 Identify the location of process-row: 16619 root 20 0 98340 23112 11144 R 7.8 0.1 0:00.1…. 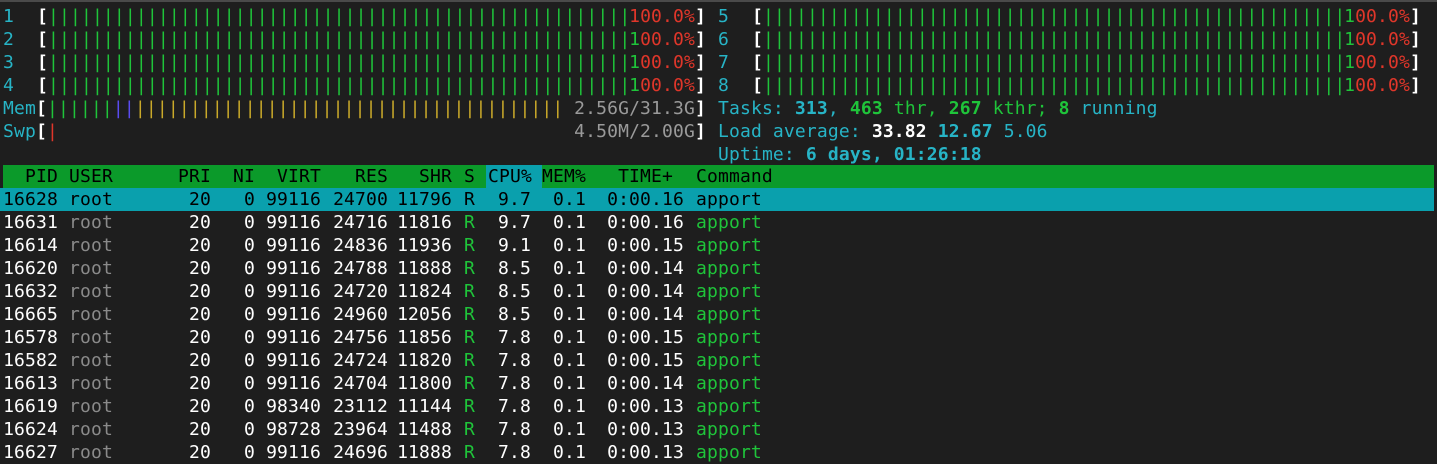
(717, 406).